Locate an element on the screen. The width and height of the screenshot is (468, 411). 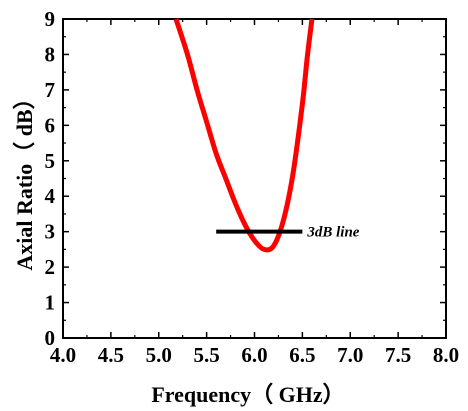
y-tick-label: 2 is located at coordinates (50, 267).